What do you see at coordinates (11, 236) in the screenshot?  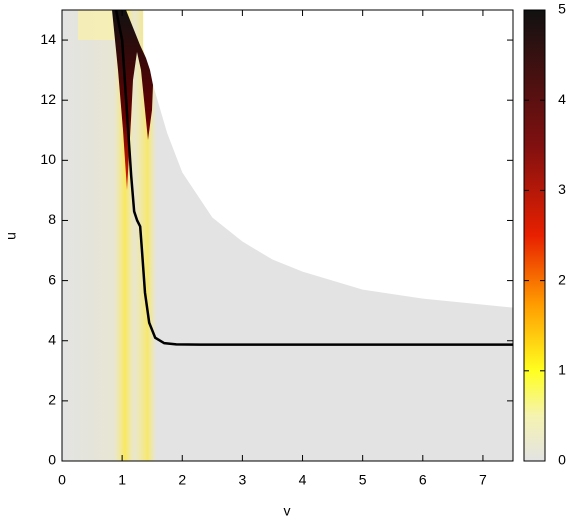 I see `y-axis-label: u` at bounding box center [11, 236].